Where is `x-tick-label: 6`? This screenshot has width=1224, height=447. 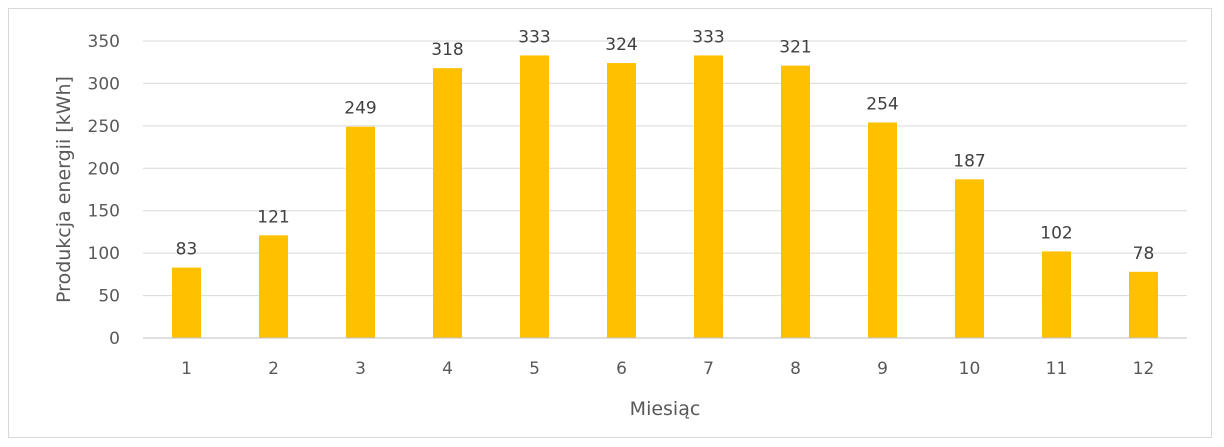 x-tick-label: 6 is located at coordinates (621, 369).